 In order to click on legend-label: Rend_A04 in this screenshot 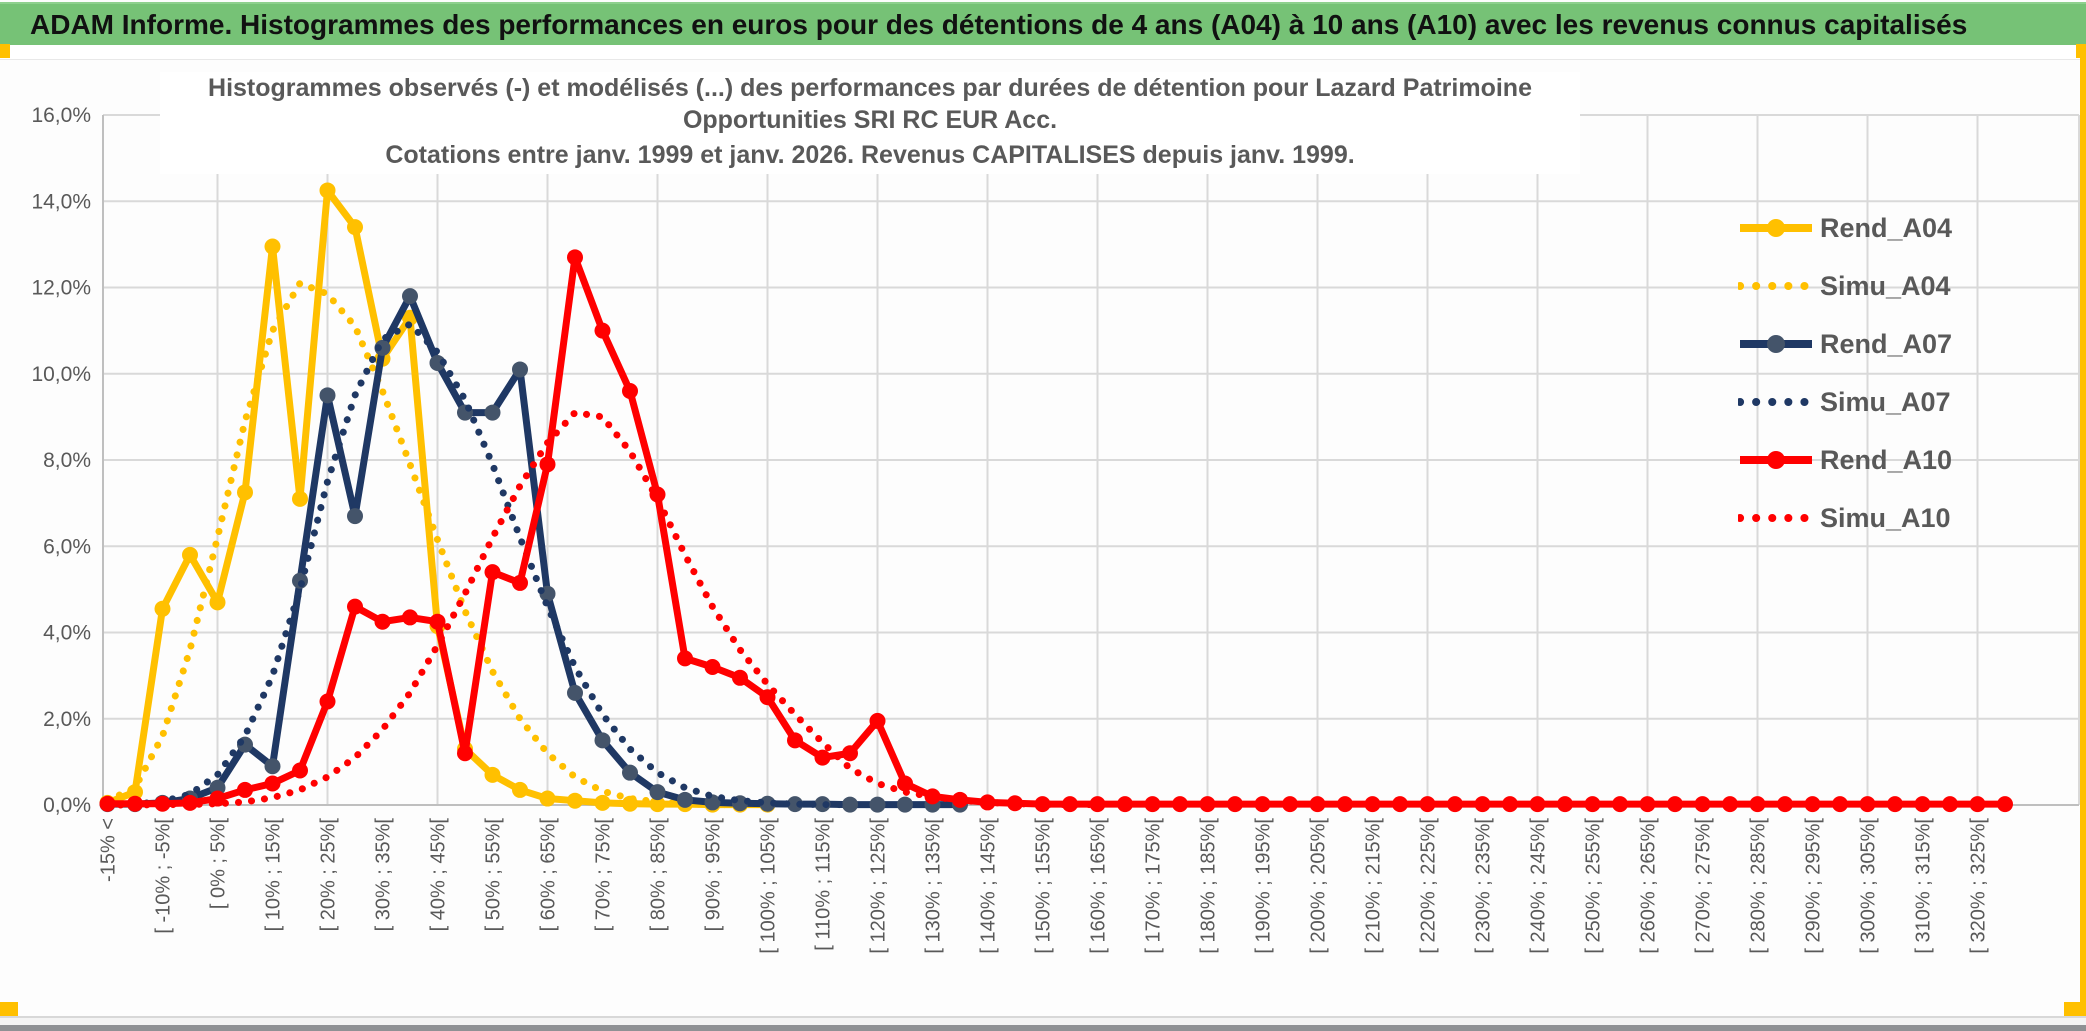, I will do `click(1886, 227)`.